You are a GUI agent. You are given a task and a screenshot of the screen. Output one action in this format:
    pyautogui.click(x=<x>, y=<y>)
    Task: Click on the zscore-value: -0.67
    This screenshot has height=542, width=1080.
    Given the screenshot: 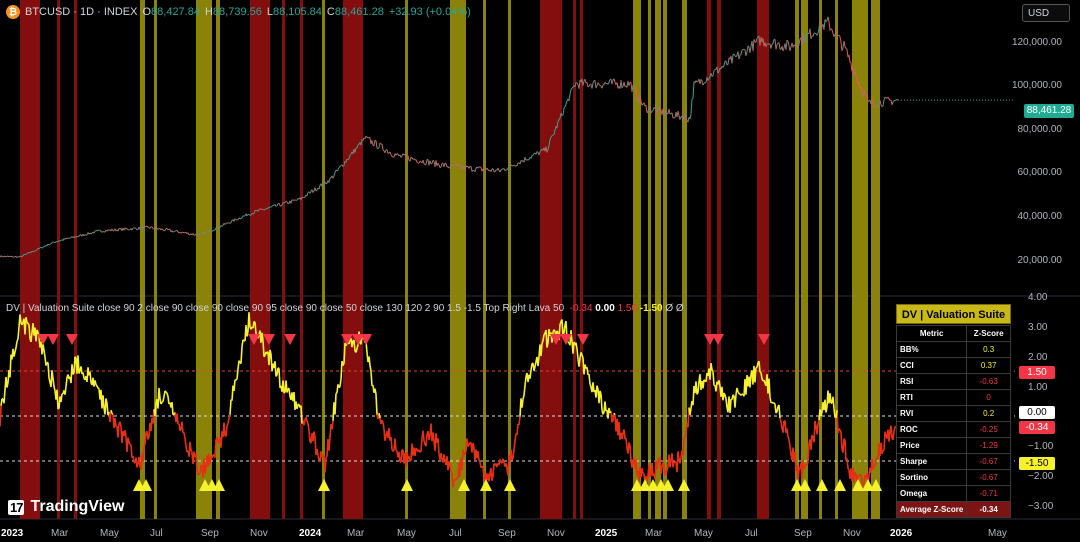 What is the action you would take?
    pyautogui.click(x=988, y=461)
    